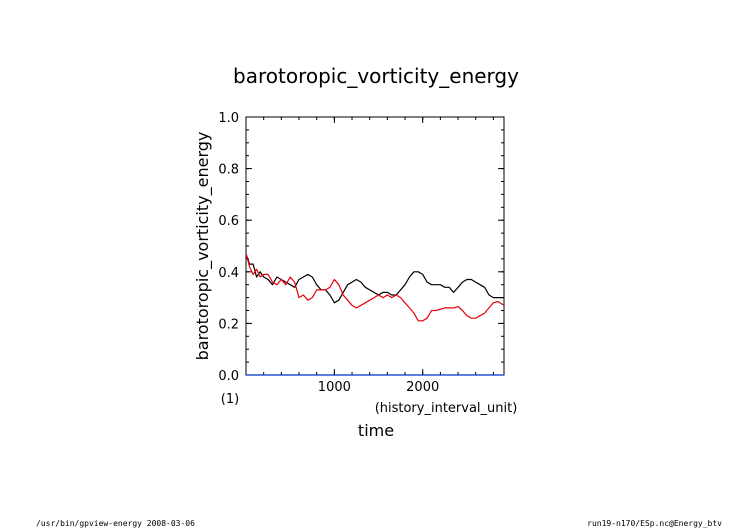 This screenshot has height=532, width=752. What do you see at coordinates (446, 408) in the screenshot?
I see `x-axis-unit: (history_interval_unit)` at bounding box center [446, 408].